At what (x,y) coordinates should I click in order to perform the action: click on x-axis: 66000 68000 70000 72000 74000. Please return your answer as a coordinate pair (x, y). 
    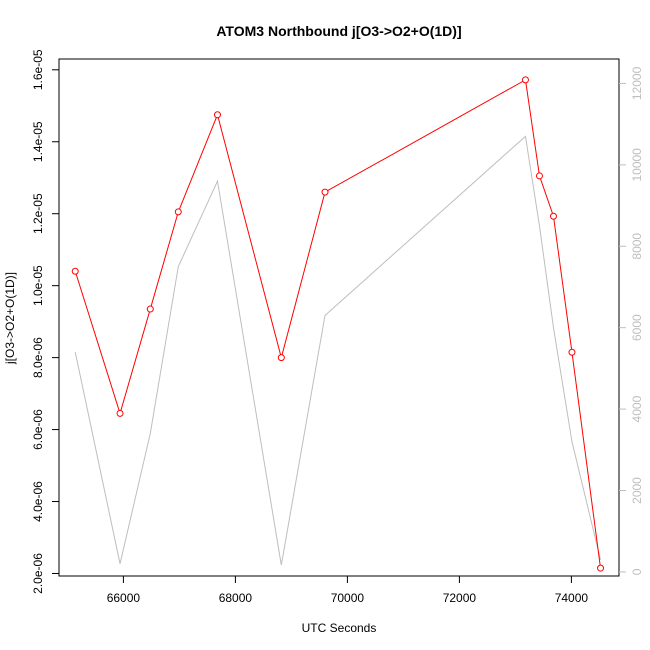
    Looking at the image, I should click on (348, 590).